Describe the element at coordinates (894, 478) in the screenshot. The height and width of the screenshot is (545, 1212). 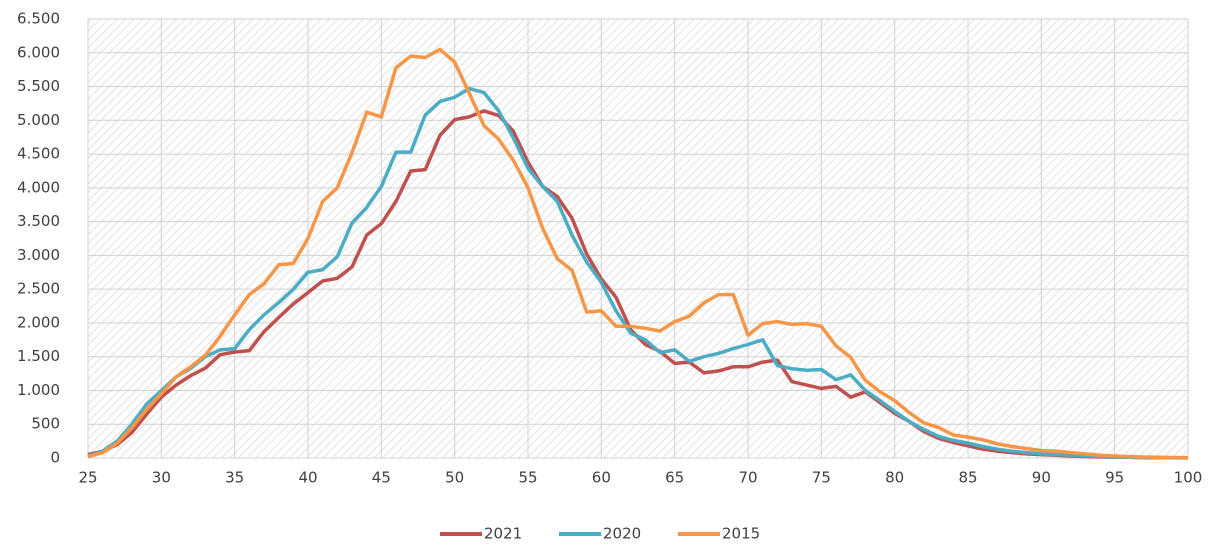
I see `x-tick-label: 80` at that location.